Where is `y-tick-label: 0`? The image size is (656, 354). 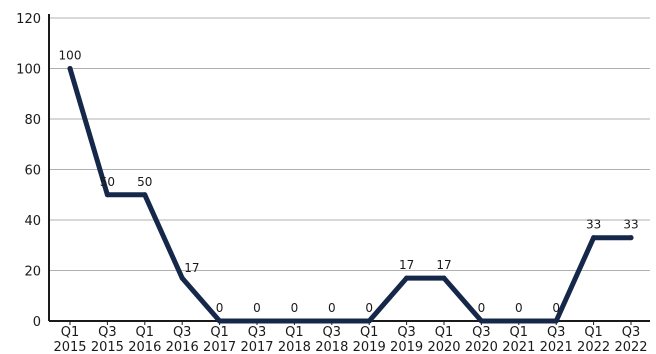 y-tick-label: 0 is located at coordinates (37, 322).